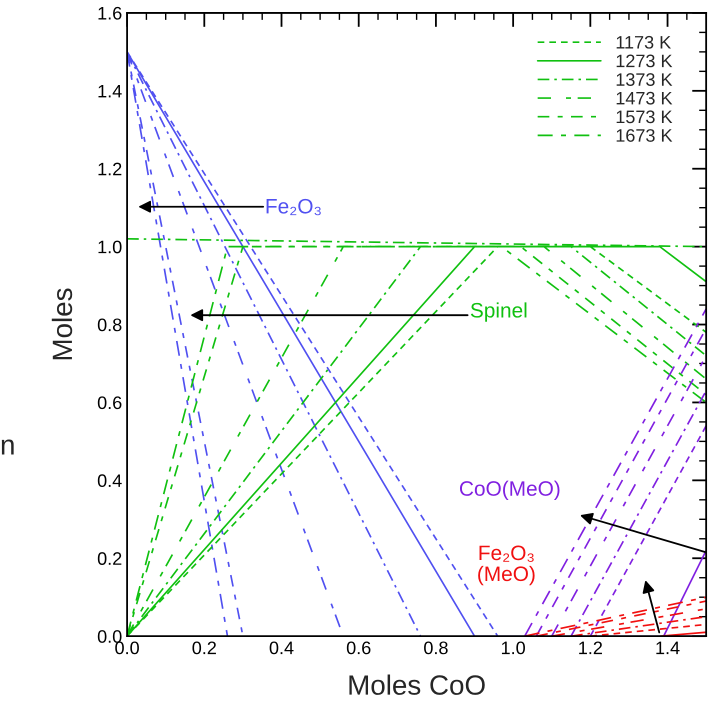 Image resolution: width=714 pixels, height=718 pixels. What do you see at coordinates (110, 481) in the screenshot?
I see `y-tick-label: 0.4` at bounding box center [110, 481].